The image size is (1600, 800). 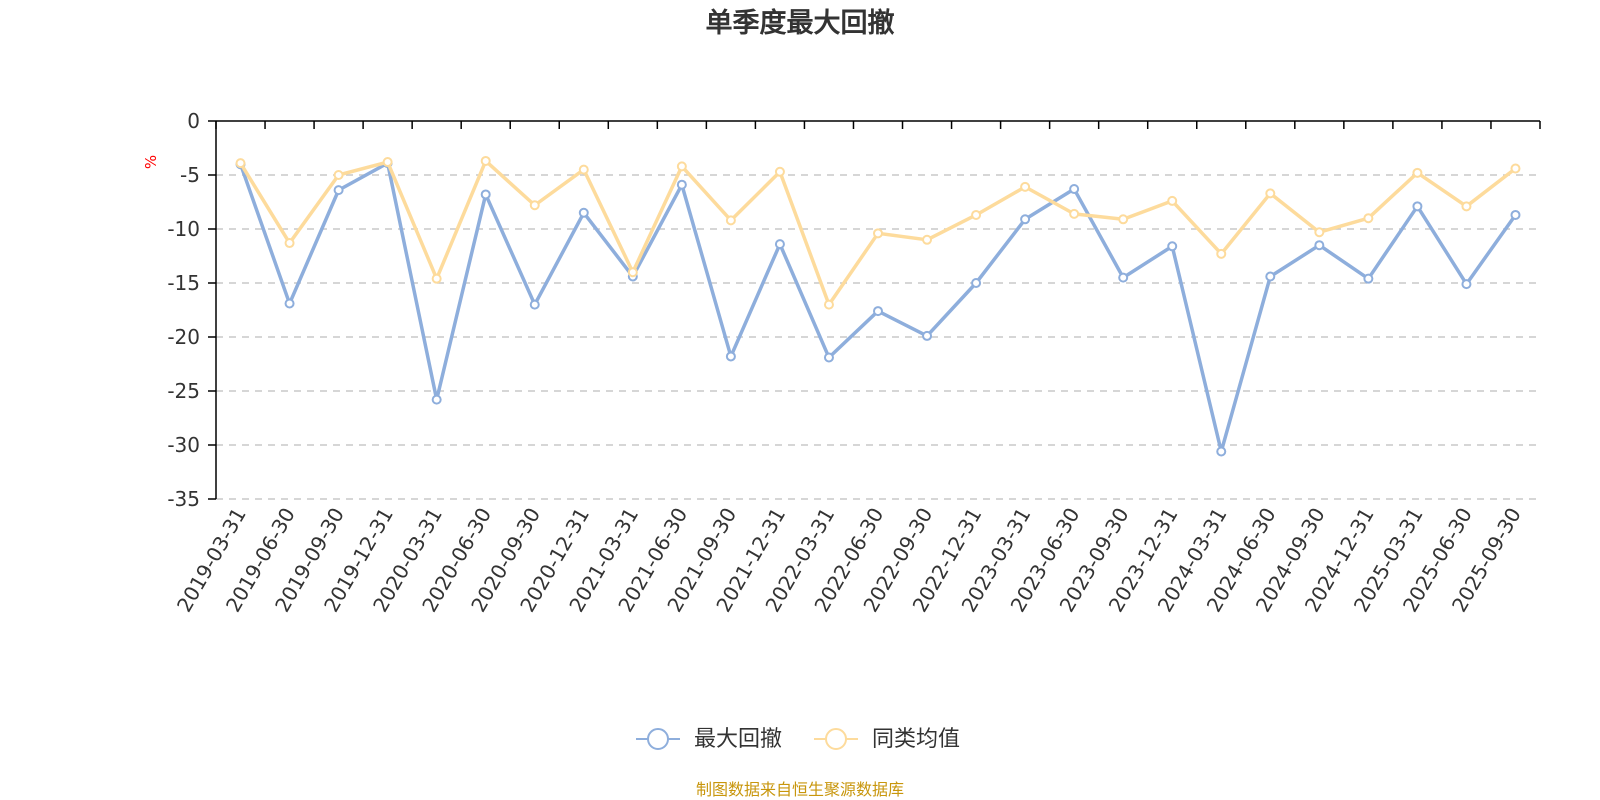 What do you see at coordinates (916, 739) in the screenshot?
I see `legend-label-series-2: 同类均值` at bounding box center [916, 739].